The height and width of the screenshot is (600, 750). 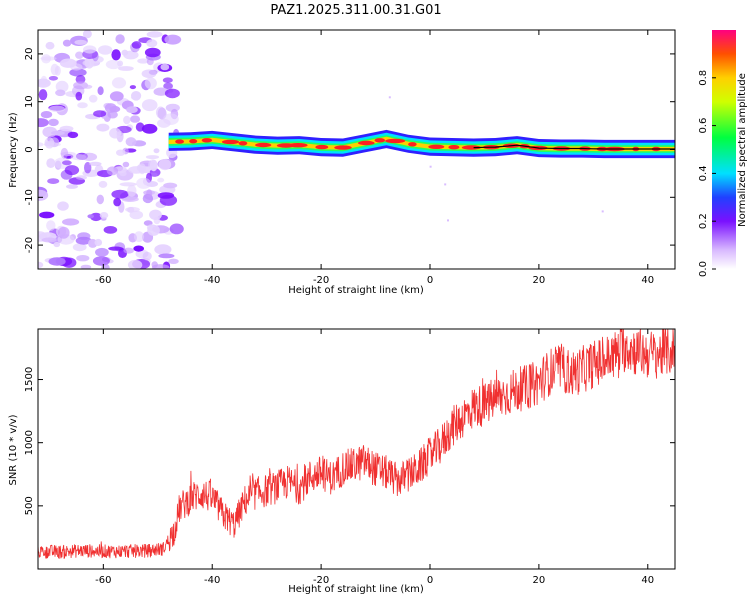 I want to click on spectrogram-x-label: Height of straight line (km), so click(x=356, y=290).